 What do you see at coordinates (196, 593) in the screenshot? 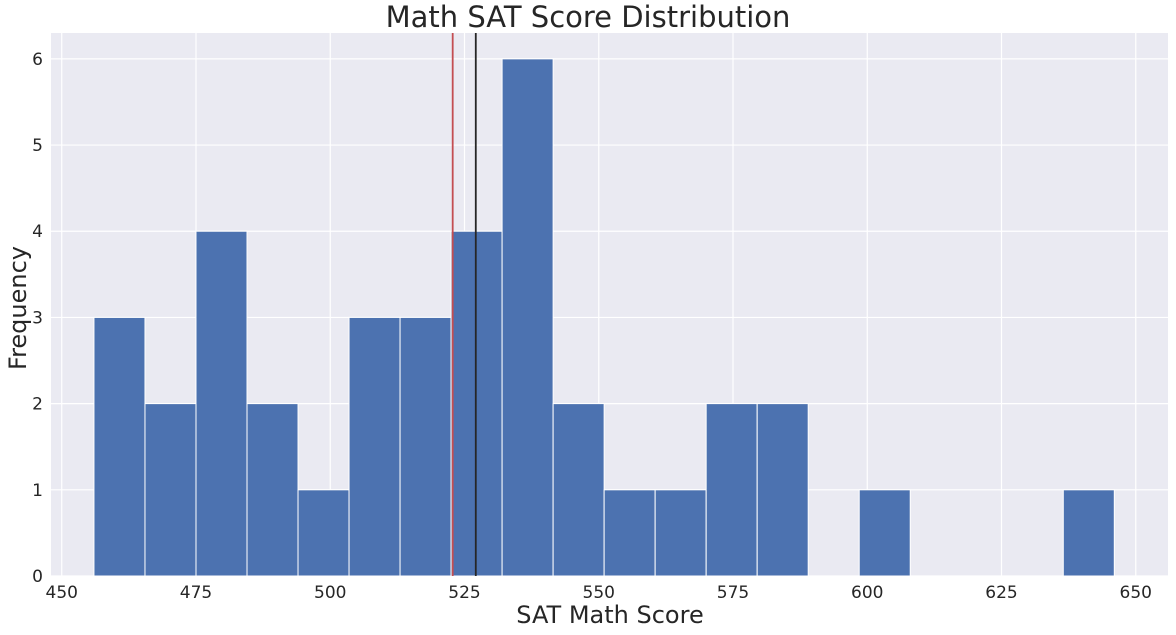
I see `x-tick-label: 475` at bounding box center [196, 593].